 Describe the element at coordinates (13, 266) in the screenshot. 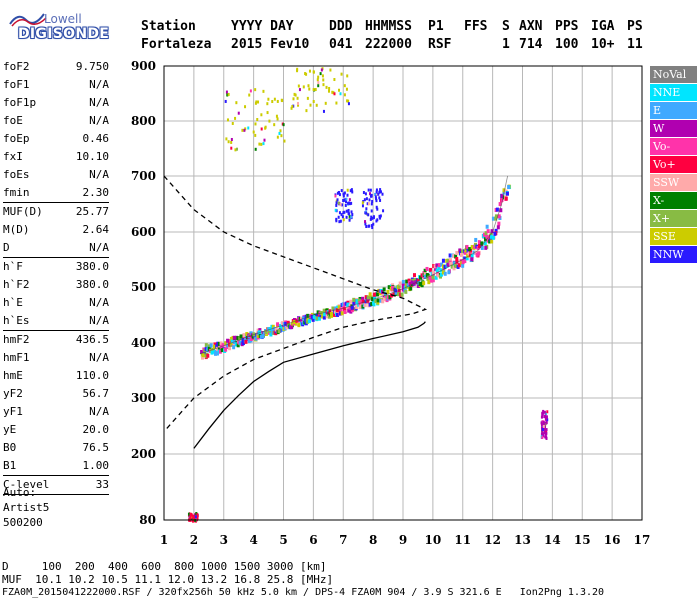

I see `param-label: h`F` at that location.